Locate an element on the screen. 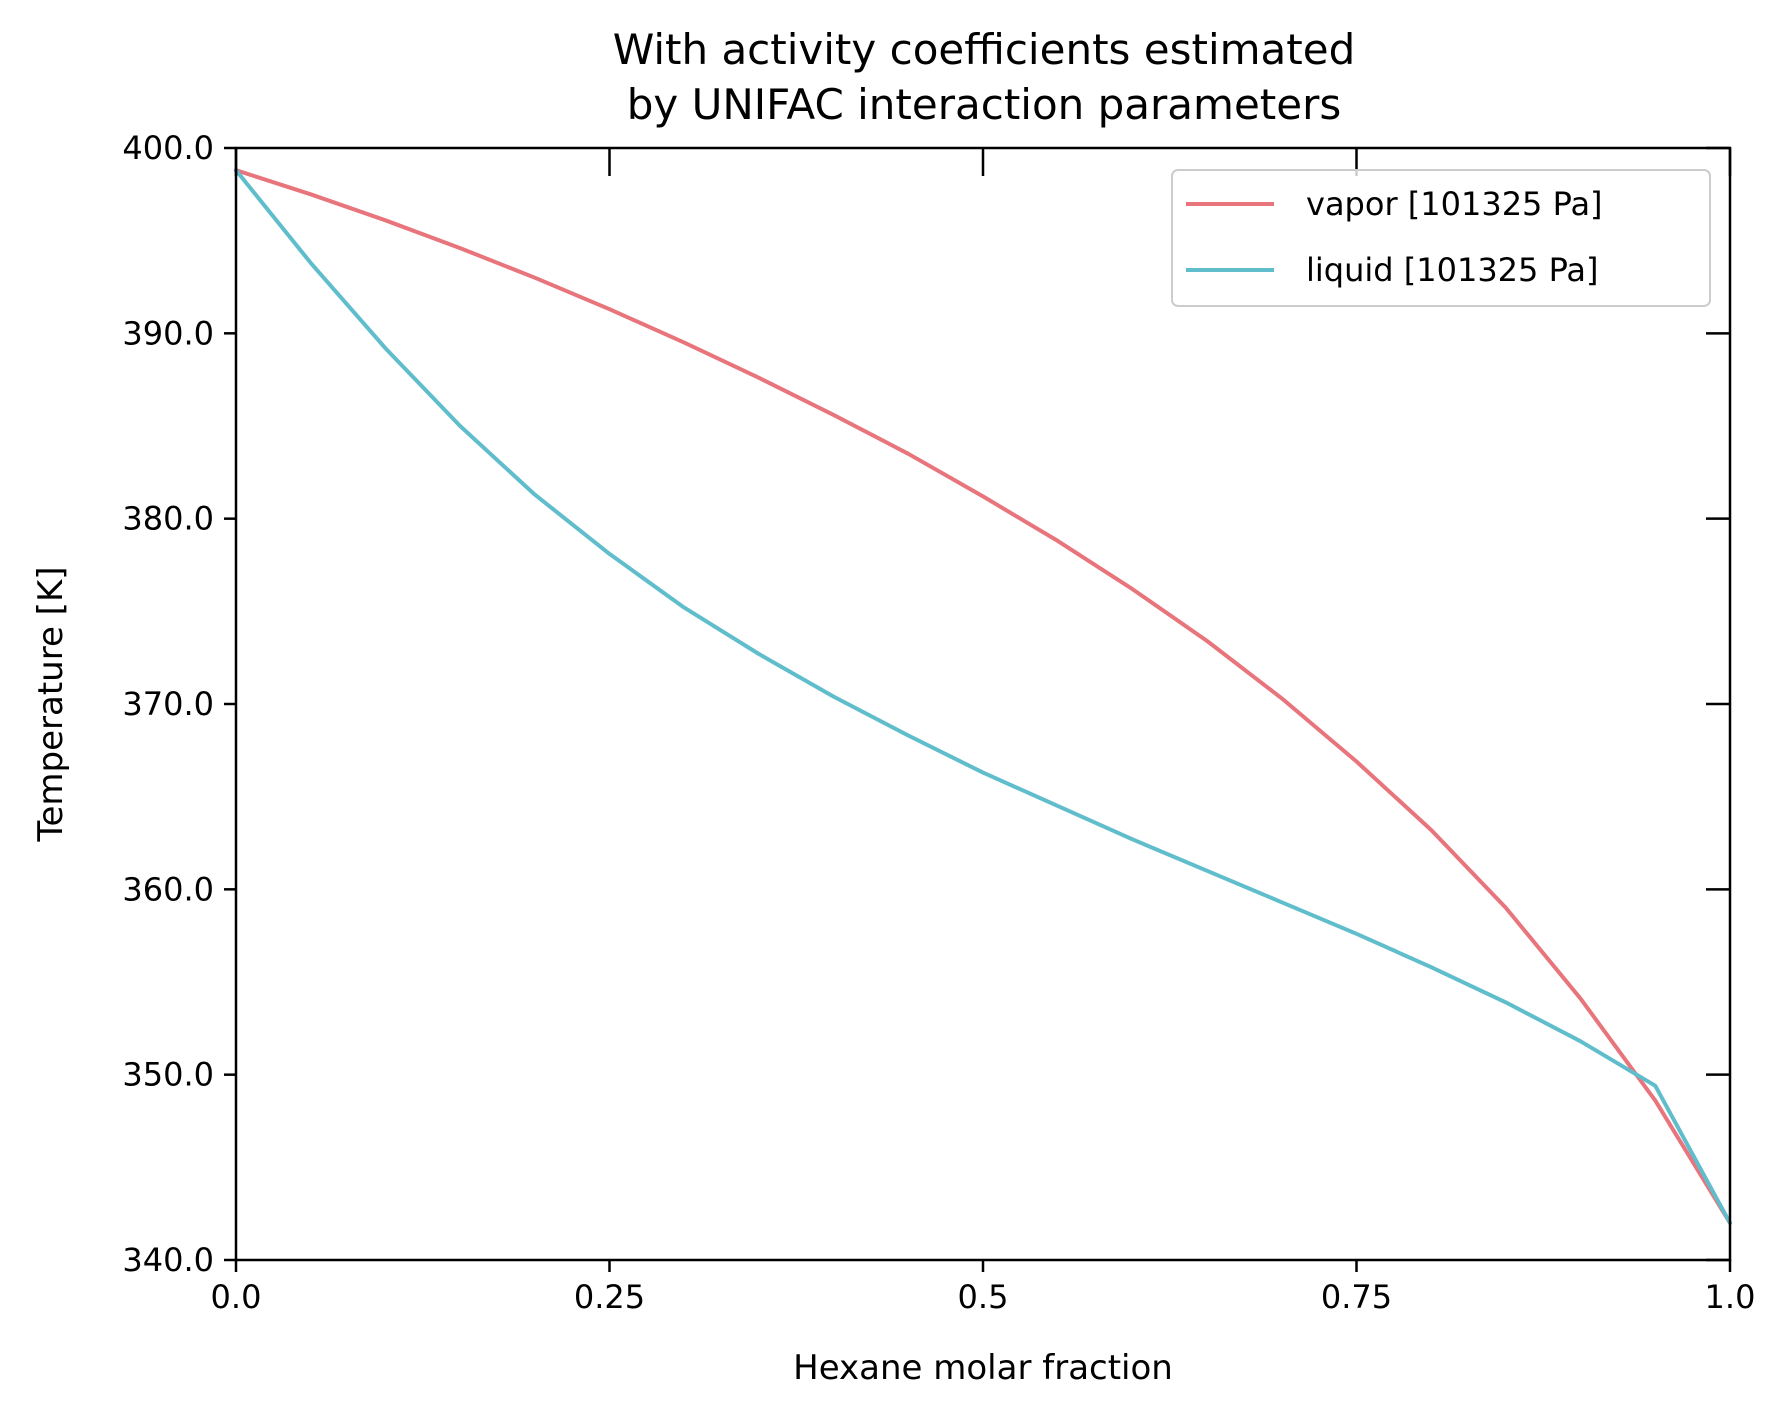 Image resolution: width=1786 pixels, height=1415 pixels. y-tick-label: 340.0 is located at coordinates (168, 1260).